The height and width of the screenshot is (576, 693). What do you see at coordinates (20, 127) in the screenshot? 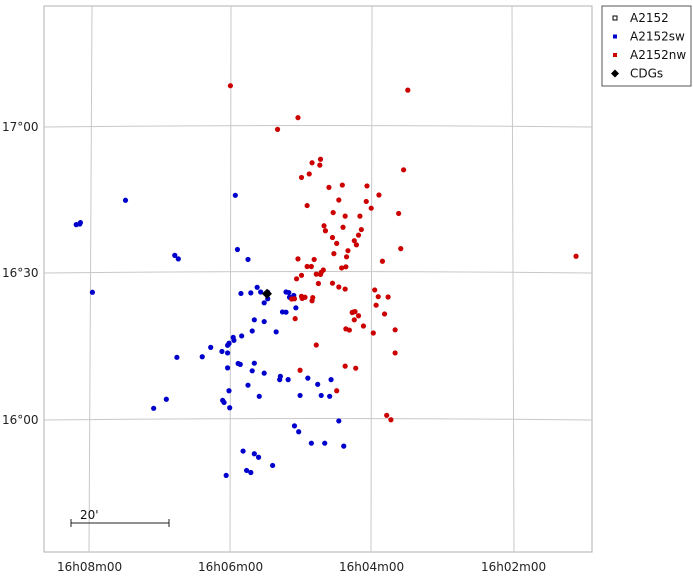
I see `y-tick-label: 17°00` at bounding box center [20, 127].